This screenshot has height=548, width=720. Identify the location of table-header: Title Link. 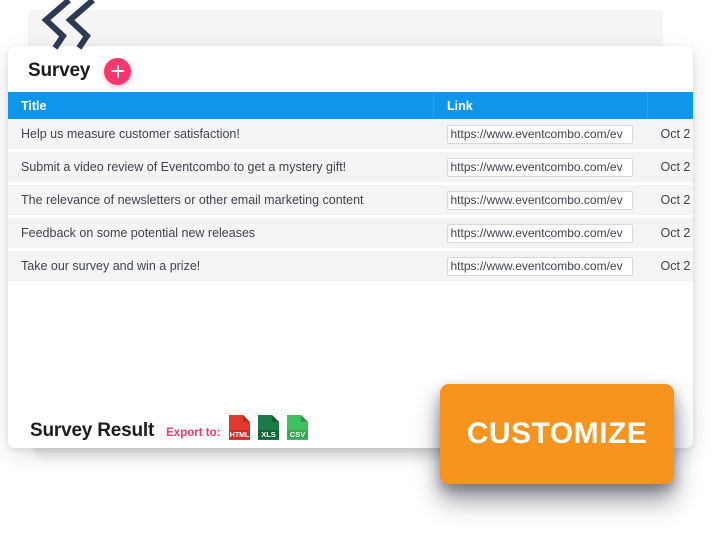
(350, 105).